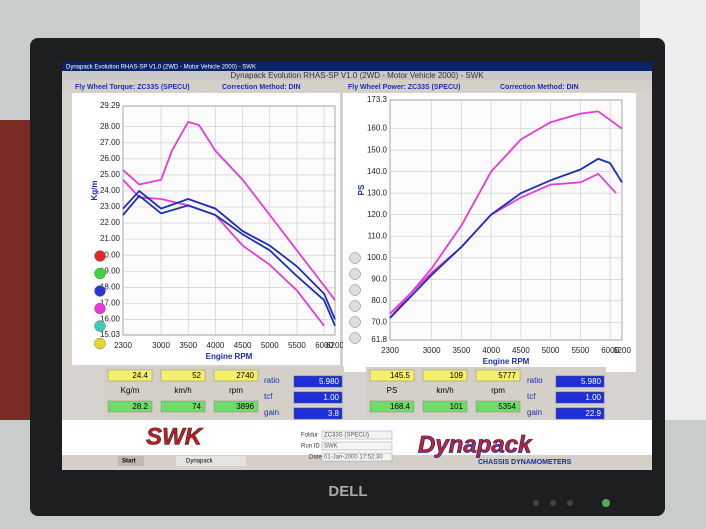 This screenshot has height=529, width=706. I want to click on dynapack-tagline: CHASSIS DYNAMOMETERS, so click(525, 462).